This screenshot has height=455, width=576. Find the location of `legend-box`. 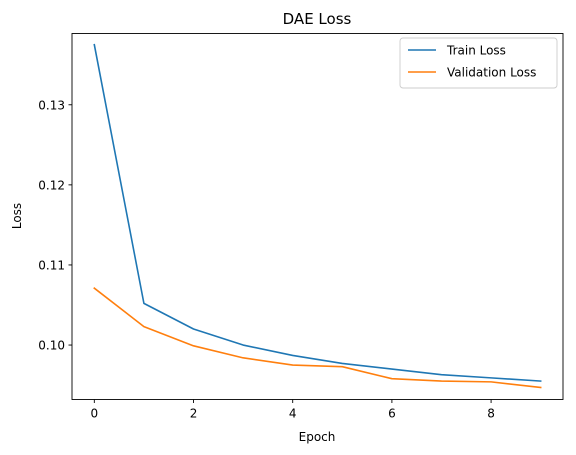

legend-box is located at coordinates (478, 63).